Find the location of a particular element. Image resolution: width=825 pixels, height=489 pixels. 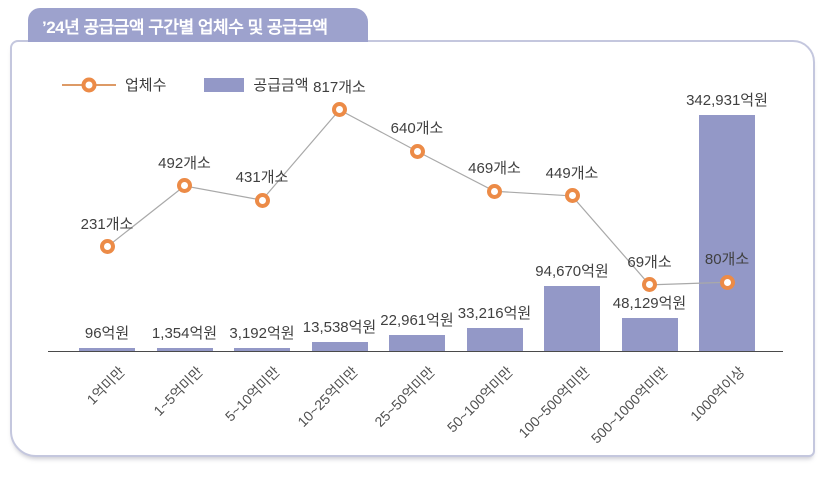

x-axis-line is located at coordinates (415, 351).